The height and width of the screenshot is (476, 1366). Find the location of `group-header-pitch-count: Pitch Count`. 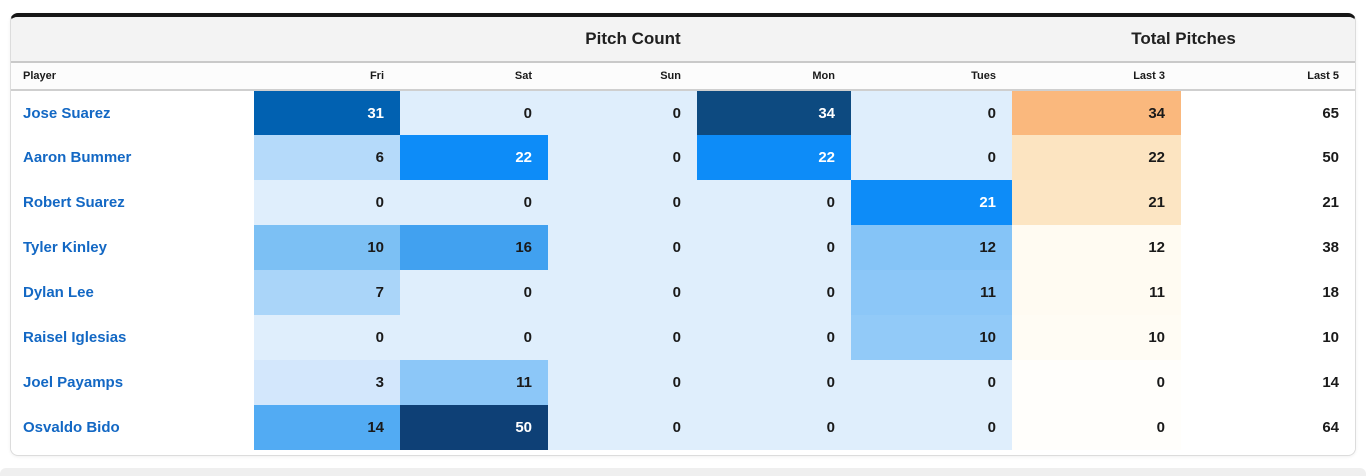

group-header-pitch-count: Pitch Count is located at coordinates (633, 40).